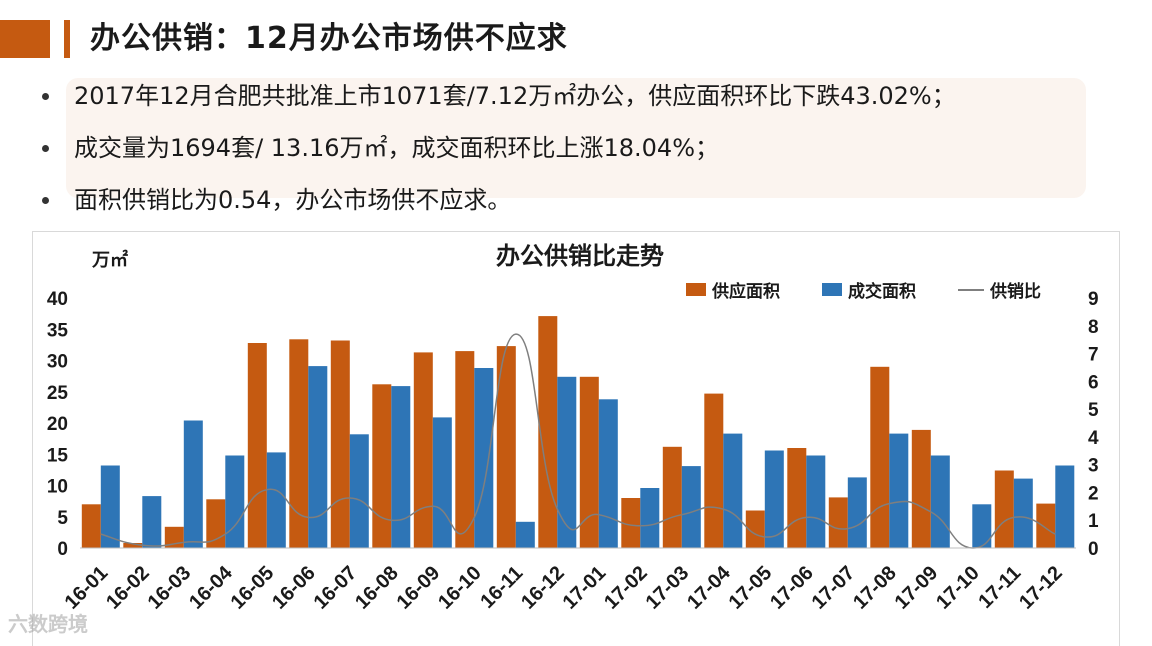  I want to click on title-accent-bar, so click(67, 39).